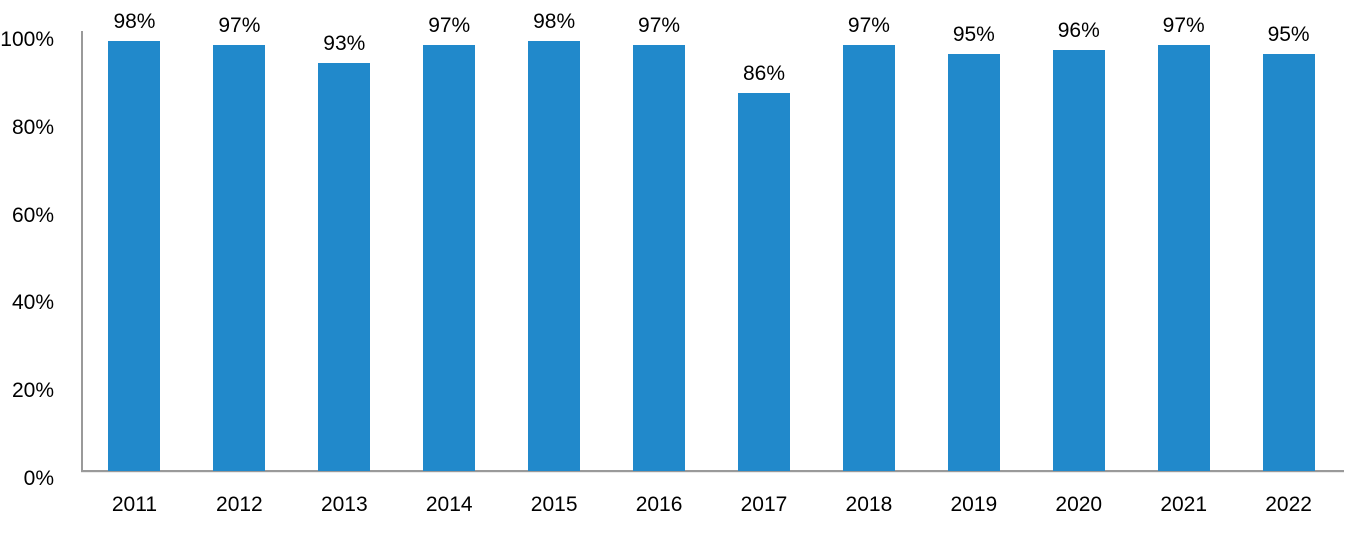 The height and width of the screenshot is (540, 1346). What do you see at coordinates (1184, 504) in the screenshot?
I see `x-tick-label: 2021` at bounding box center [1184, 504].